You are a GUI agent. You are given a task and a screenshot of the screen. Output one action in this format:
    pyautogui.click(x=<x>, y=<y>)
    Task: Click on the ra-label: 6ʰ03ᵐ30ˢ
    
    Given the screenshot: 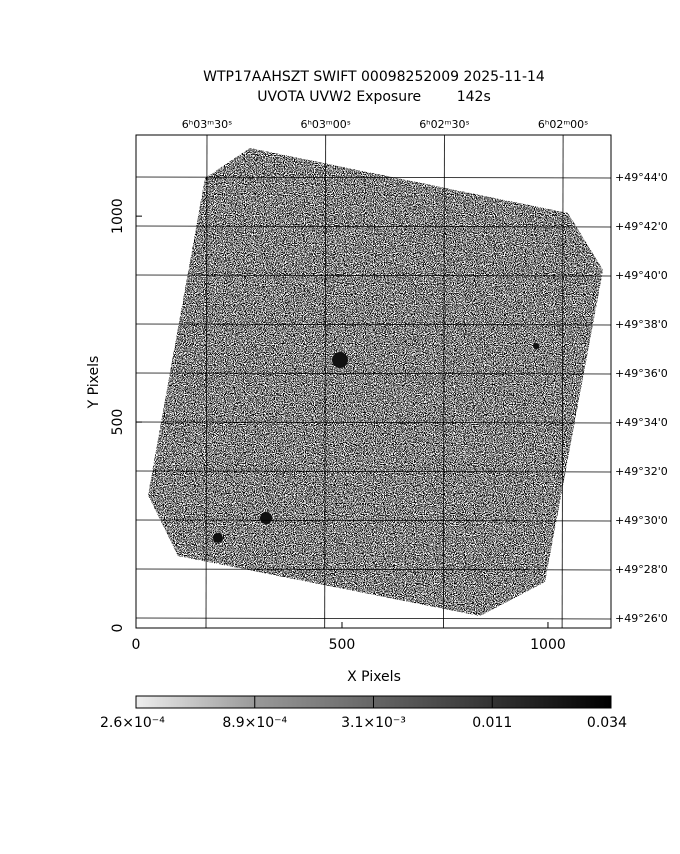 What is the action you would take?
    pyautogui.click(x=207, y=124)
    